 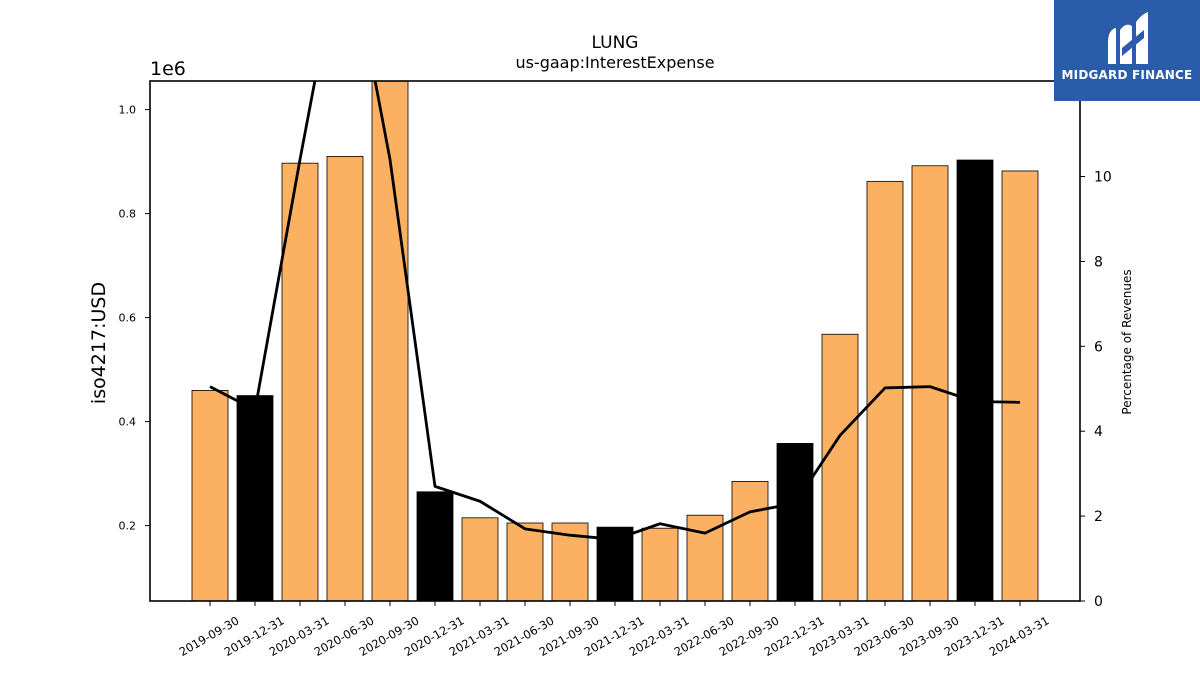 I want to click on y2-tick-label: 4, so click(x=1098, y=432).